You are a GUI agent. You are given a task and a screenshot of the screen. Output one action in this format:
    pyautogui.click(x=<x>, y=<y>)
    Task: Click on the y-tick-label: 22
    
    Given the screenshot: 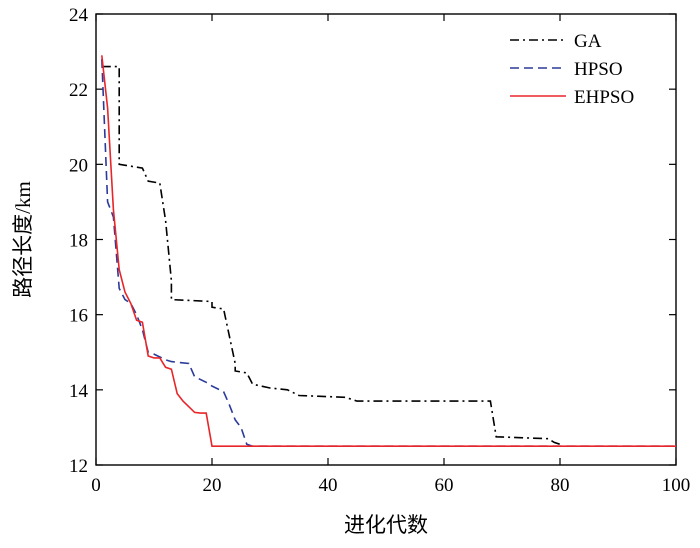 What is the action you would take?
    pyautogui.click(x=78, y=90)
    